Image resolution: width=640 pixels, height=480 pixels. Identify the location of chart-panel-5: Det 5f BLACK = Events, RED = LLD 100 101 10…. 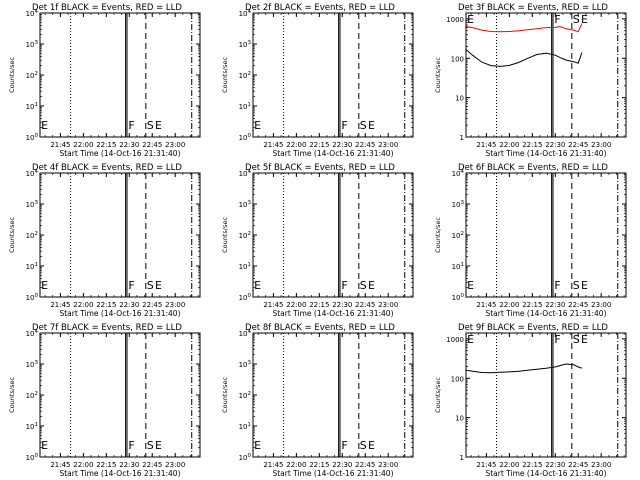
(317, 240).